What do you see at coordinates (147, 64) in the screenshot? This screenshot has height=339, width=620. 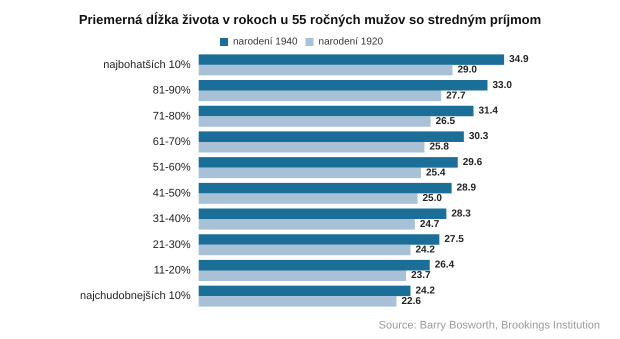 I see `y-tick-label: najbohatších 10%` at bounding box center [147, 64].